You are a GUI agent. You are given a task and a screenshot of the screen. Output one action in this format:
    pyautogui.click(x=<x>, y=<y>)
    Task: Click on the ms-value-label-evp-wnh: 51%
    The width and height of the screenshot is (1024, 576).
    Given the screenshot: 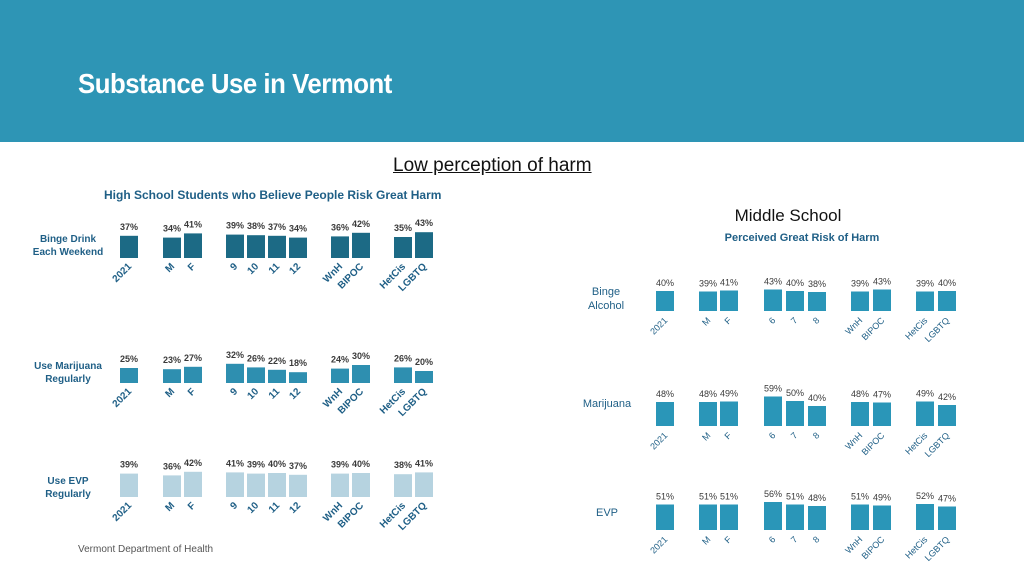 What is the action you would take?
    pyautogui.click(x=860, y=497)
    